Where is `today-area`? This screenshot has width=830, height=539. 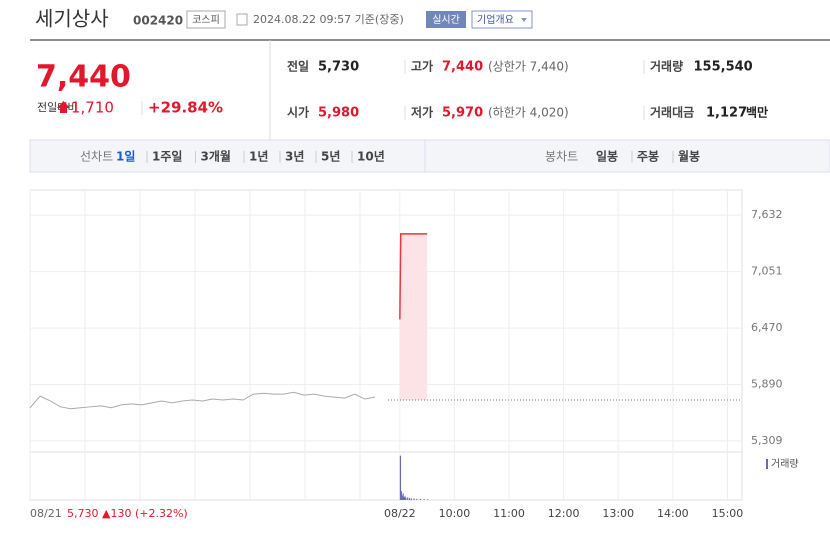 today-area is located at coordinates (413, 317).